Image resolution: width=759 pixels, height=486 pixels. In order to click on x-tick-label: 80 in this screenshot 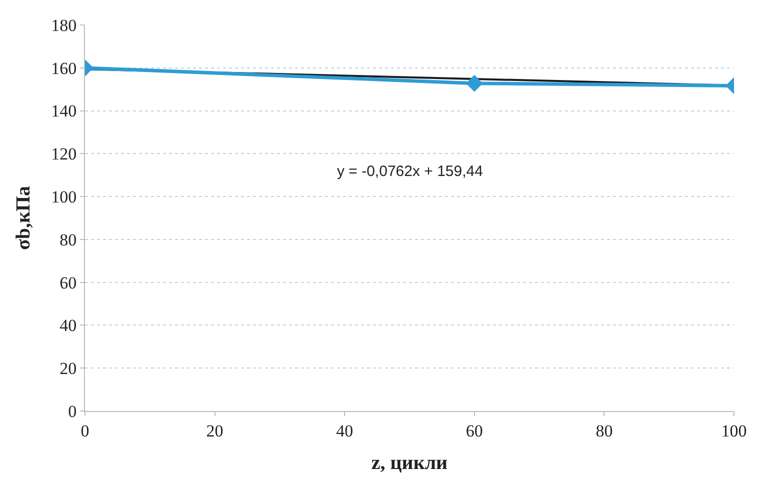, I will do `click(604, 430)`.